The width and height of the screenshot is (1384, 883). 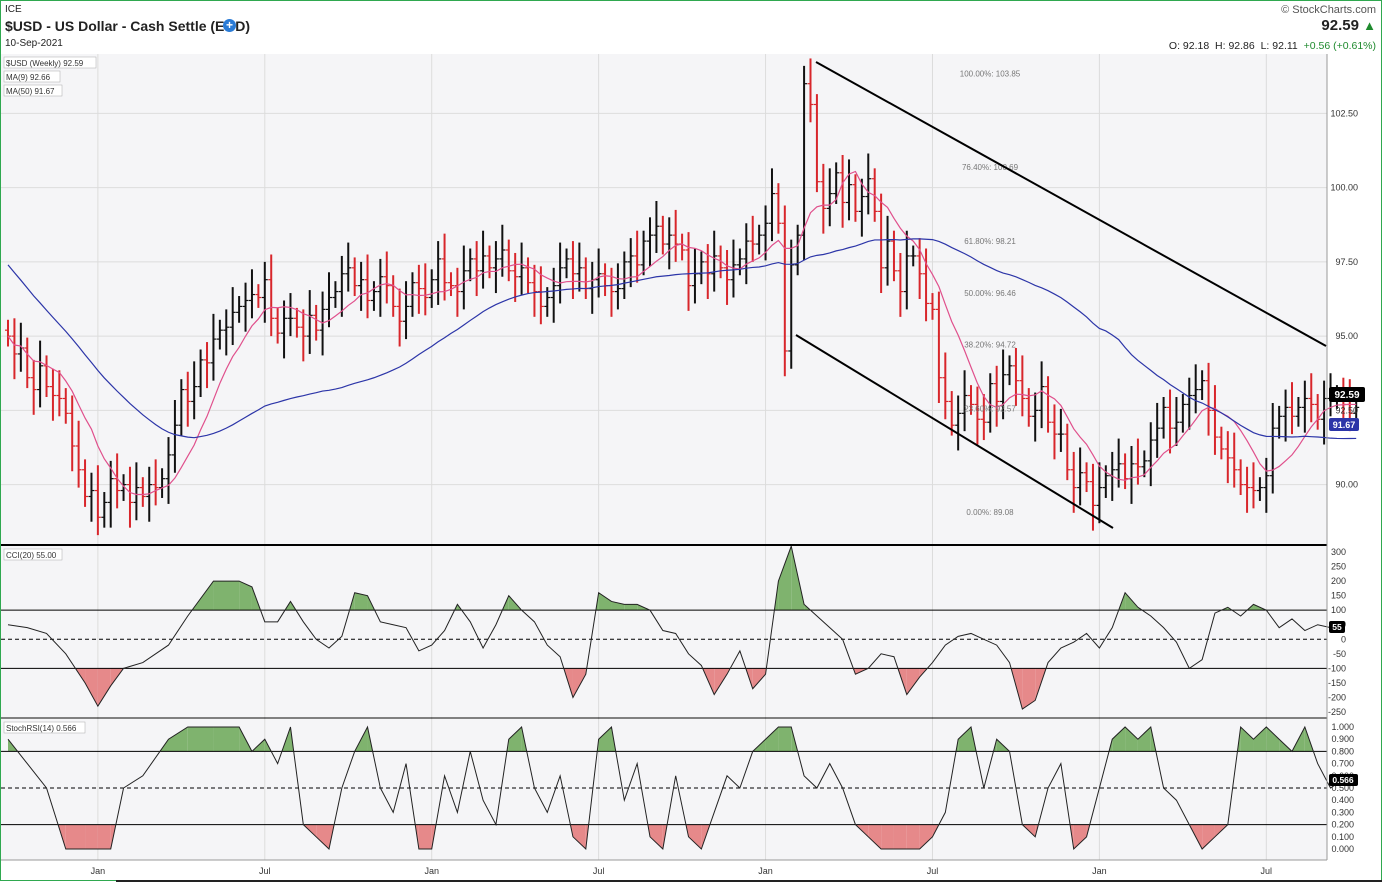 I want to click on ma9-legend: MA(9) 92.66, so click(x=28, y=77).